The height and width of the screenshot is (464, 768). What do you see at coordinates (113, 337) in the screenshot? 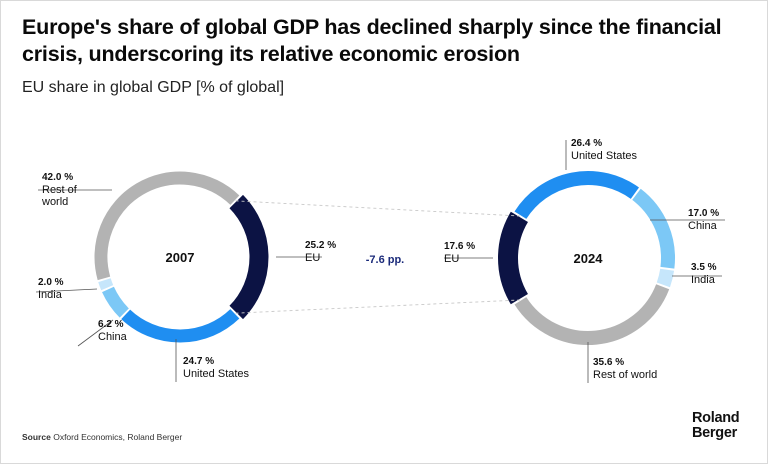
I see `name-label-2007-china: China` at bounding box center [113, 337].